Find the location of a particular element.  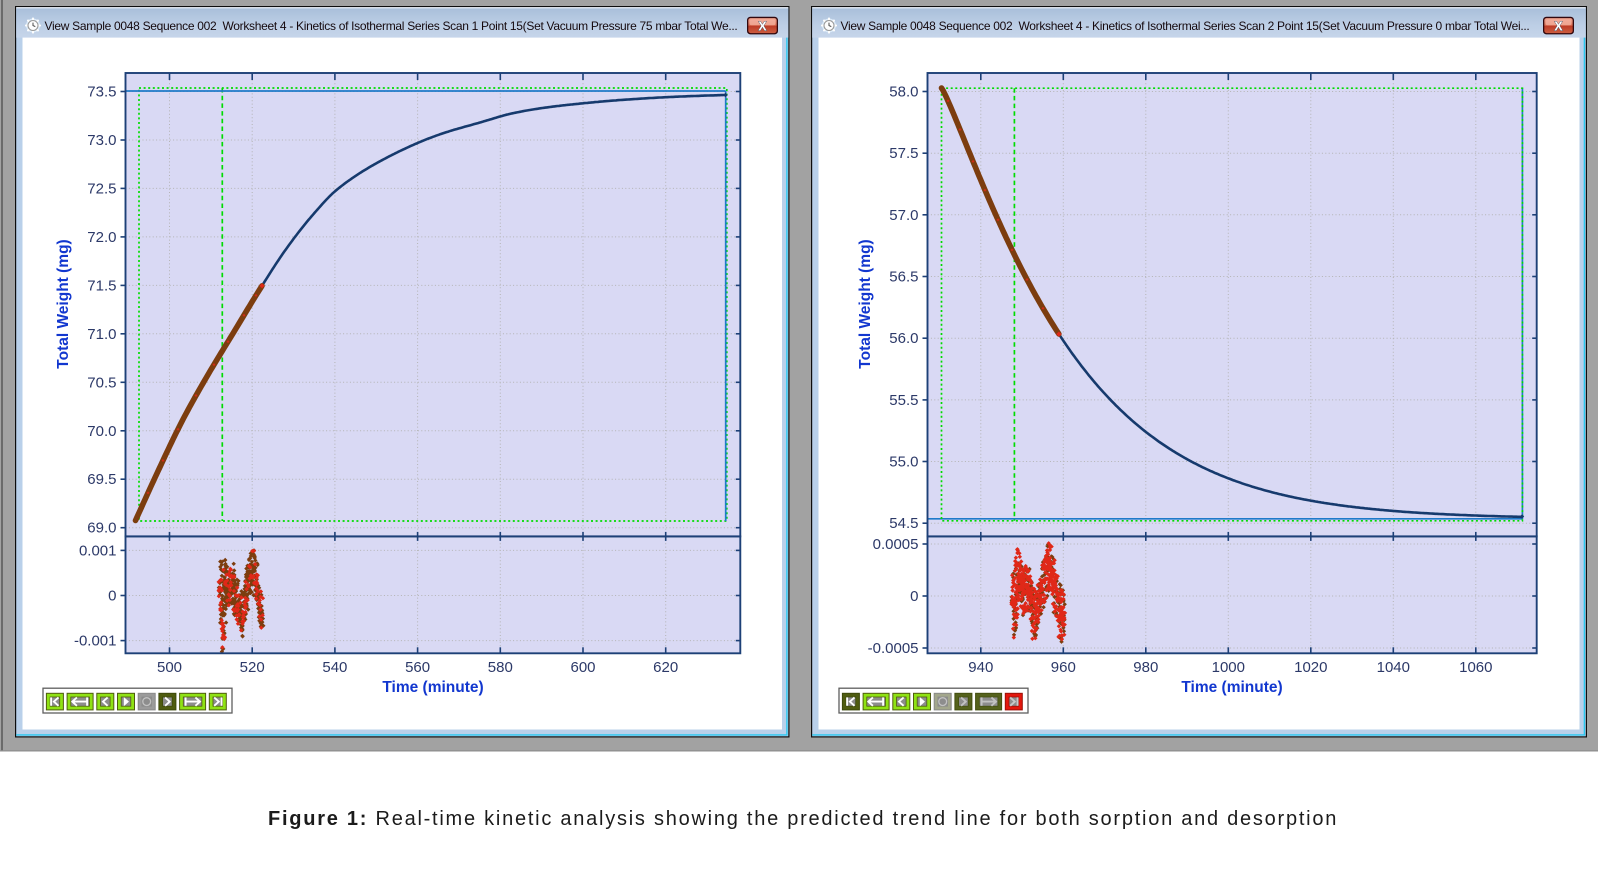

svg-text: 520 is located at coordinates (252, 667).